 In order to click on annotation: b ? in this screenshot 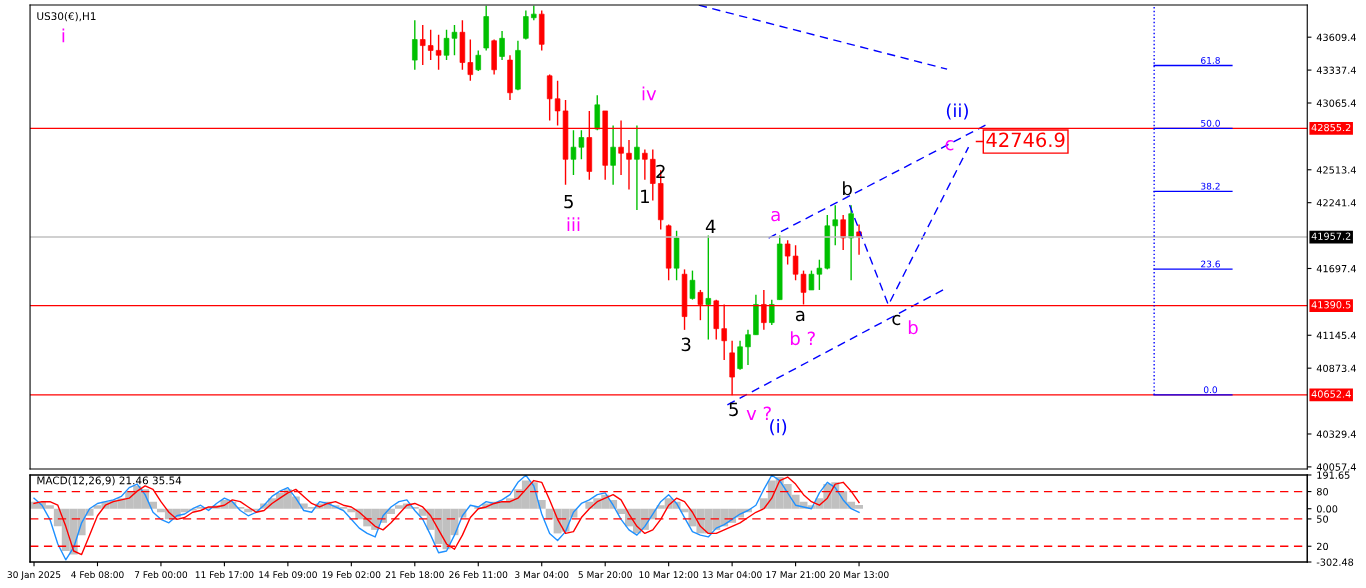, I will do `click(802, 338)`.